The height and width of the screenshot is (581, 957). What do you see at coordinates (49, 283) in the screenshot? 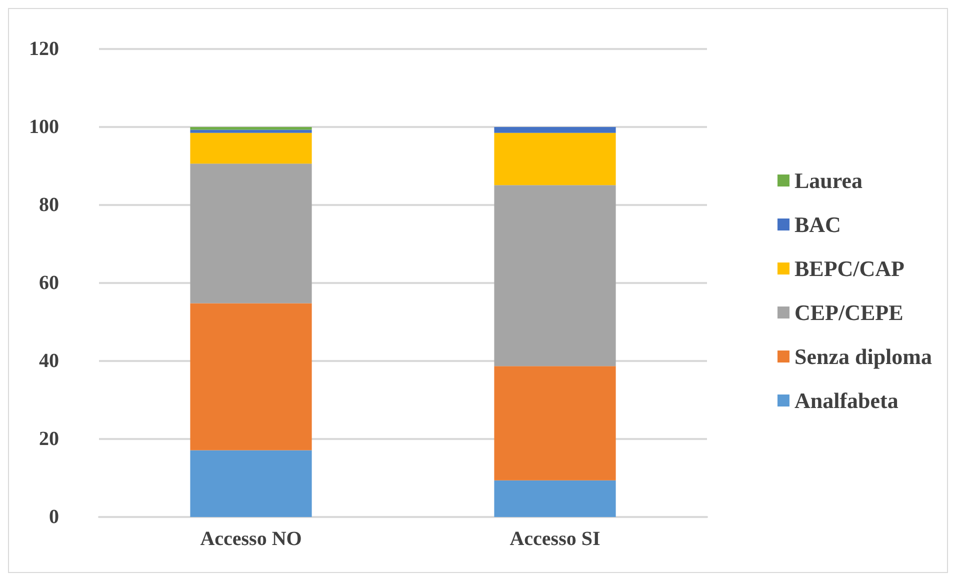
I see `y-tick-label: 60` at bounding box center [49, 283].